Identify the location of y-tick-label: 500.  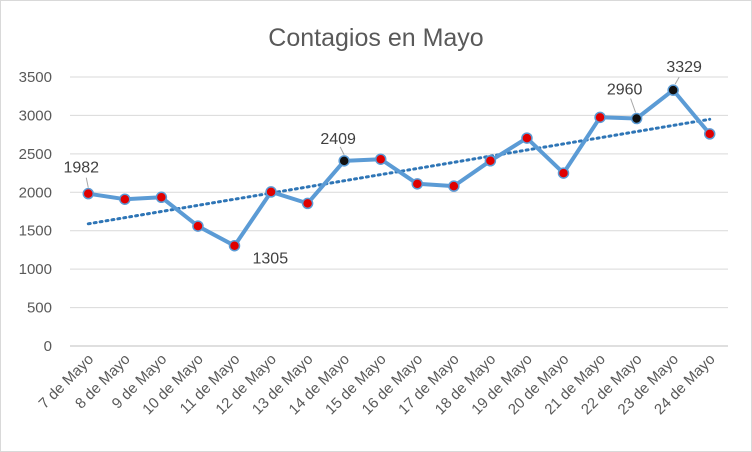
(39, 308).